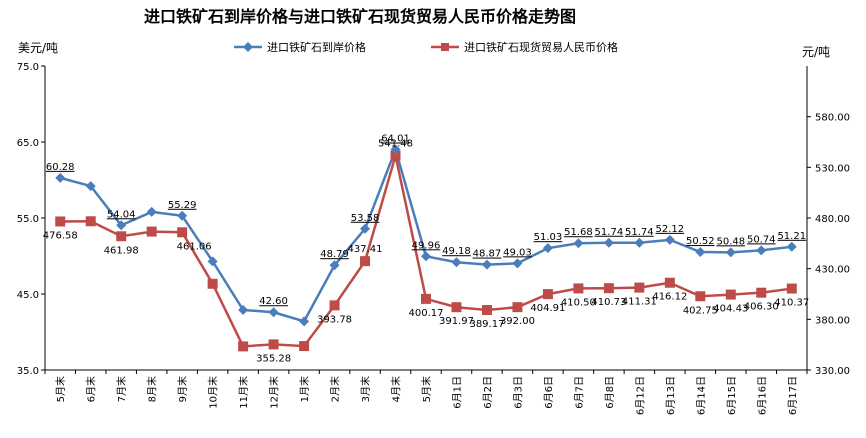 The image size is (866, 438). I want to click on y-right-tick-label: 380.00, so click(832, 320).